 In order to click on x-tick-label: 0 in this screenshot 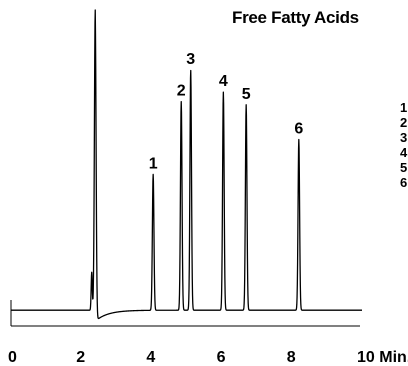, I will do `click(12, 357)`.